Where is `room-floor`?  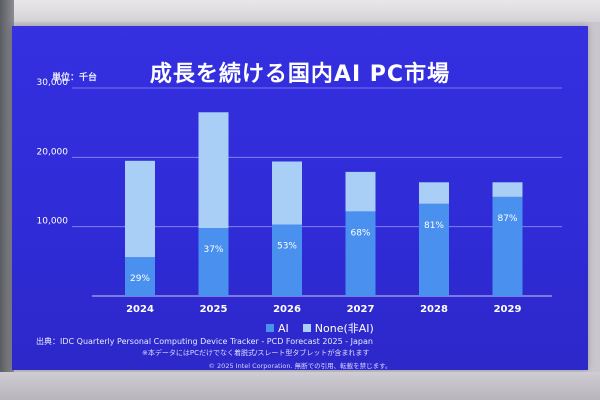
room-floor is located at coordinates (300, 386).